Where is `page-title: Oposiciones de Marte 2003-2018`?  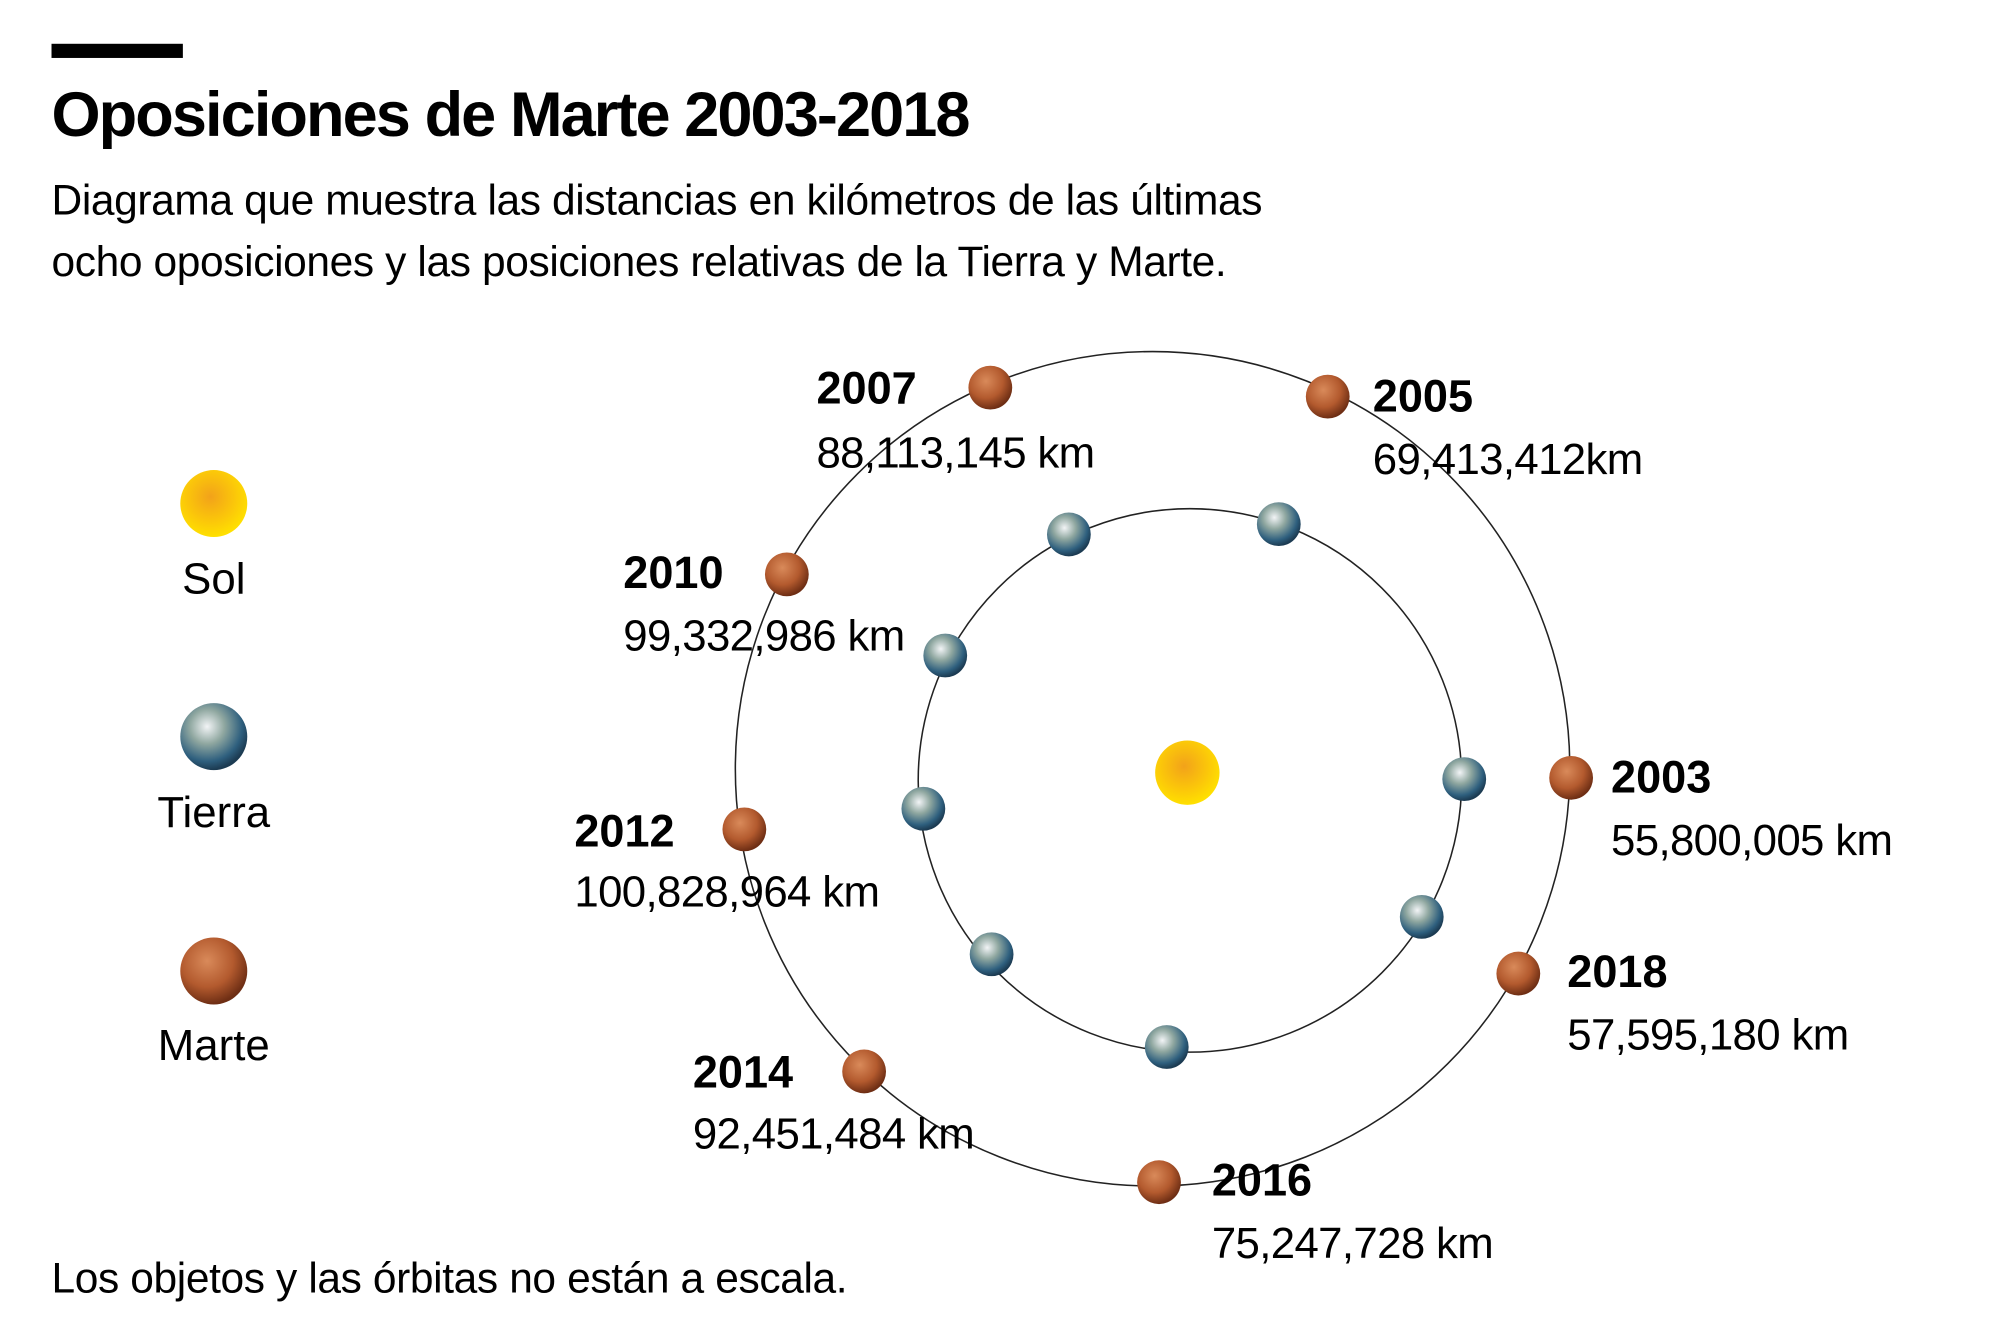
page-title: Oposiciones de Marte 2003-2018 is located at coordinates (511, 115).